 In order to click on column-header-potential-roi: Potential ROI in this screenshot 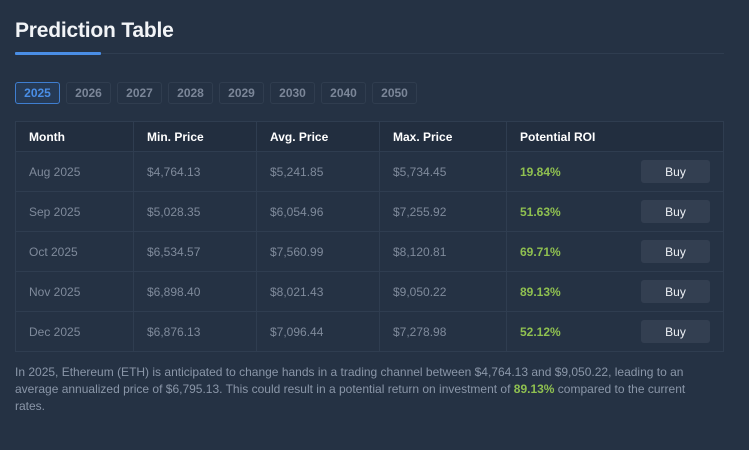, I will do `click(615, 136)`.